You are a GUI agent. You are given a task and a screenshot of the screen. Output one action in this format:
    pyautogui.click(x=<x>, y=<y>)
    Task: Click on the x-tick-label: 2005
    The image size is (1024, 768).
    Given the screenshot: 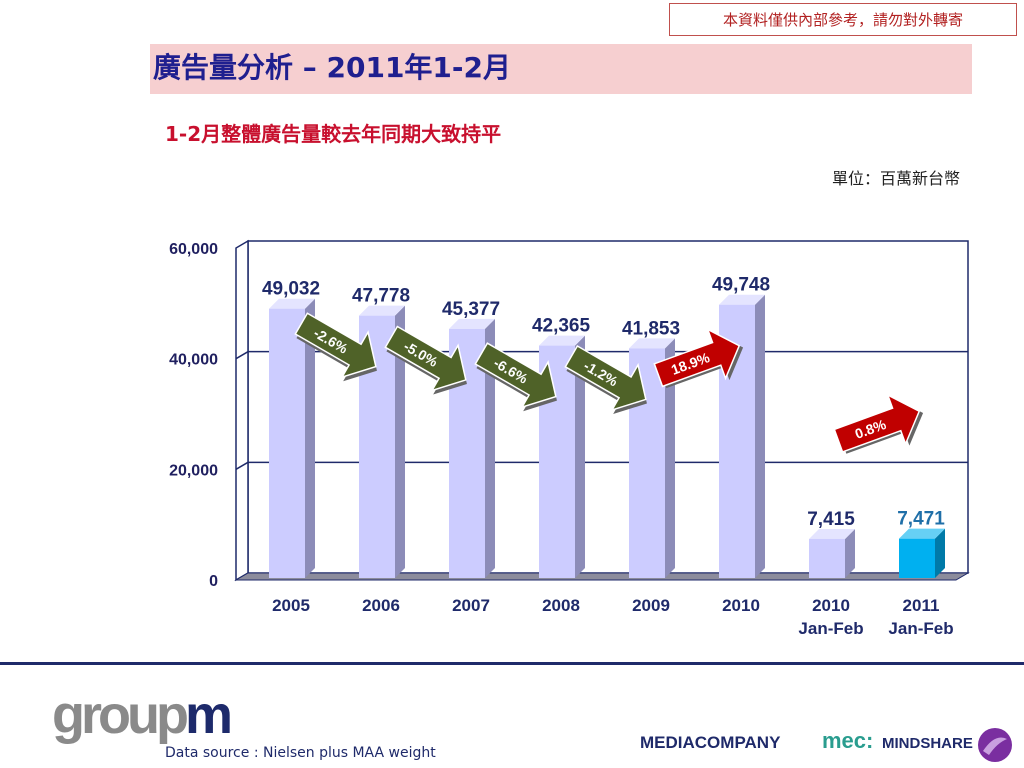 What is the action you would take?
    pyautogui.click(x=291, y=605)
    